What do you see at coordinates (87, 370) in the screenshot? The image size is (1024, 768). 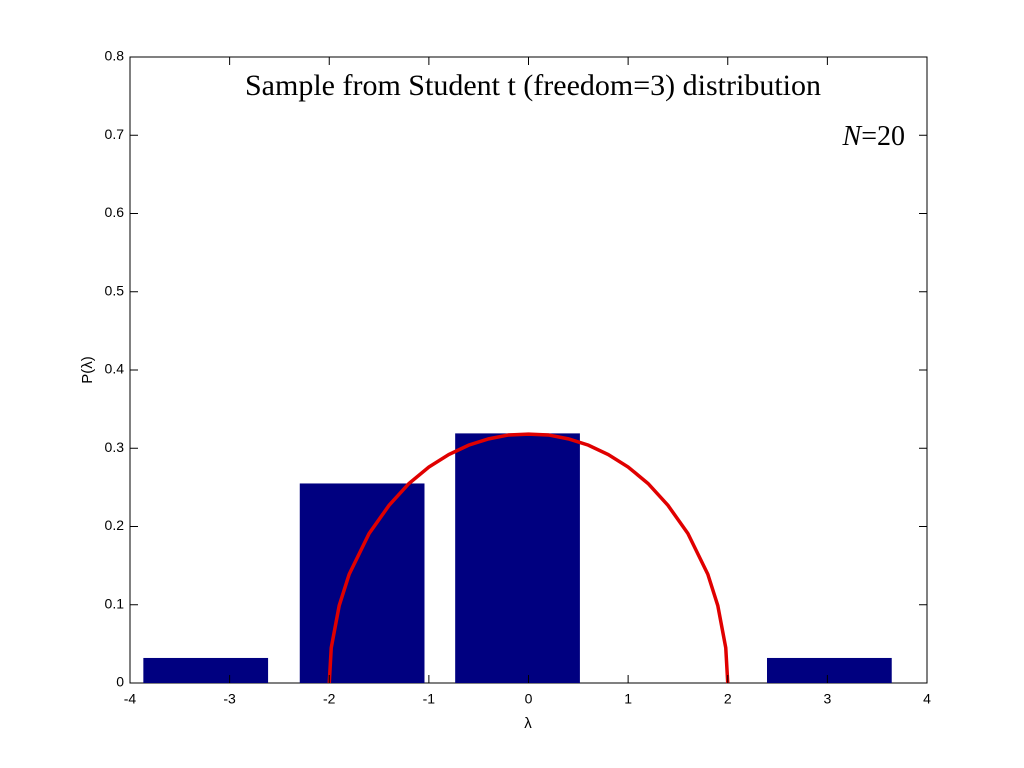 I see `y-axis-label: P(λ)` at bounding box center [87, 370].